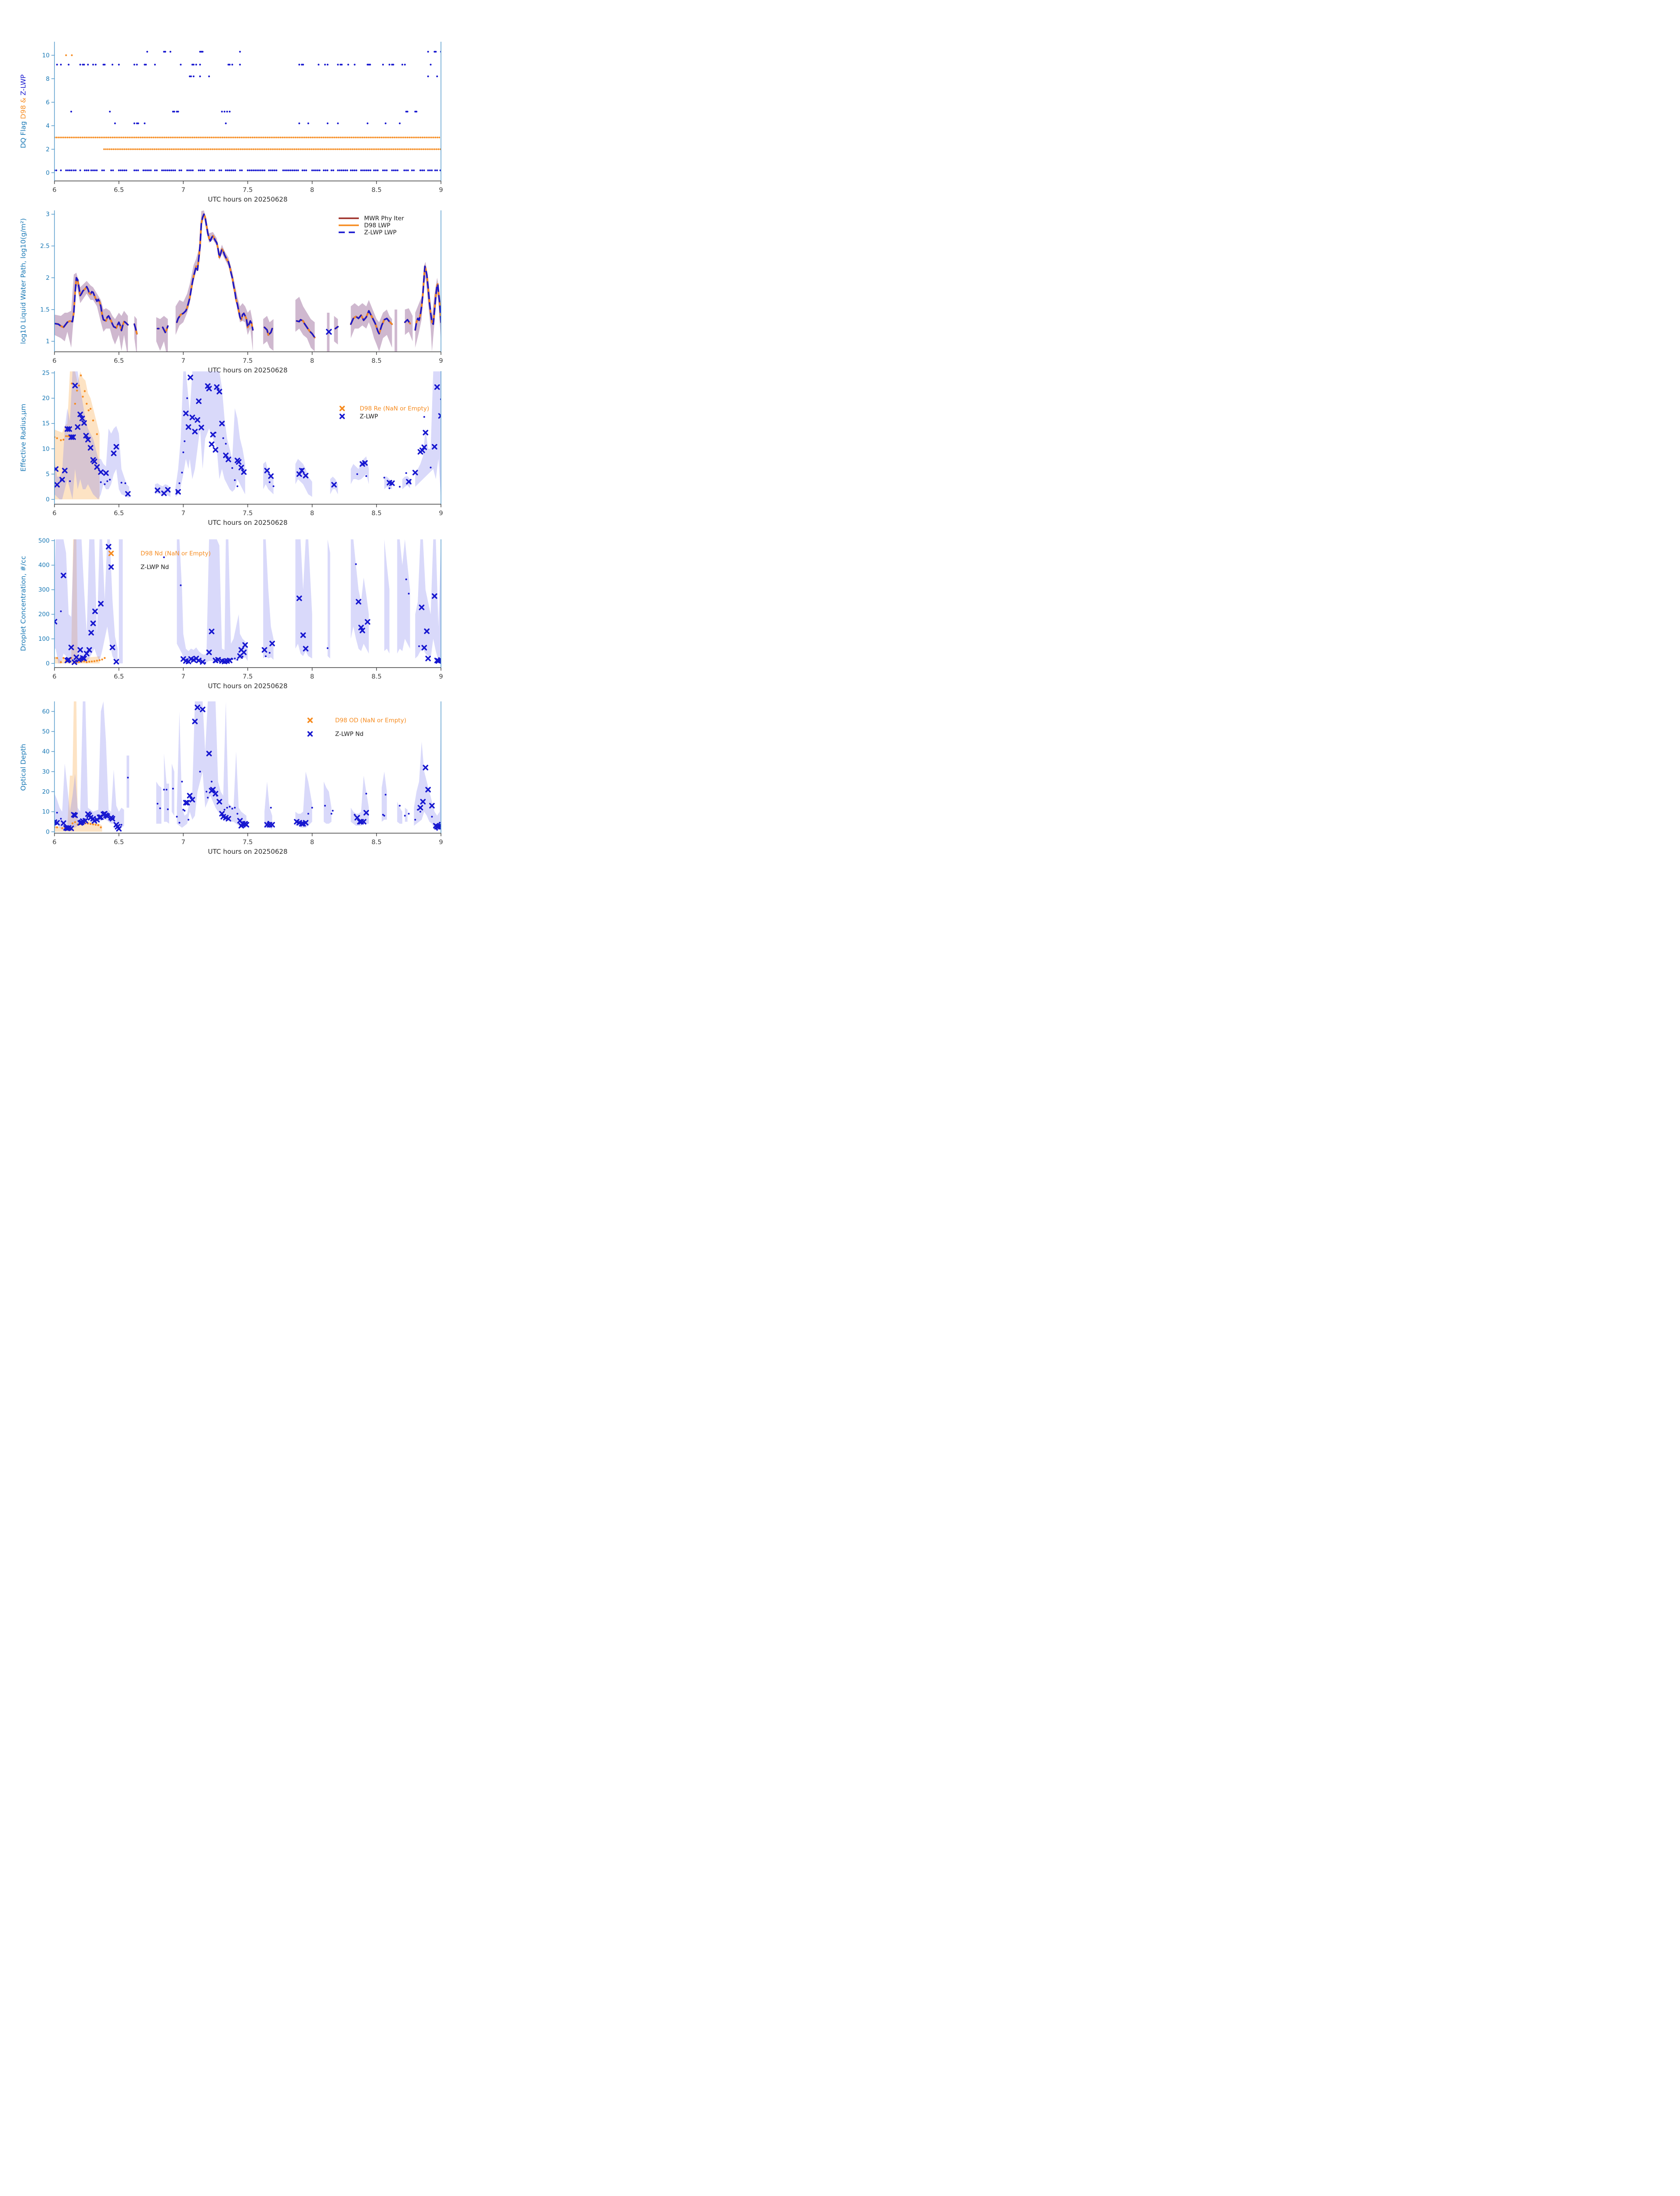 The height and width of the screenshot is (2196, 1680). I want to click on plot-area-dq-flag, so click(248, 111).